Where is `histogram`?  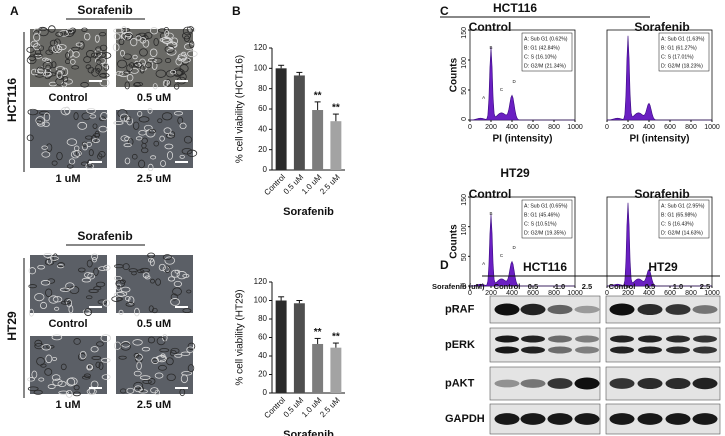 histogram is located at coordinates (522, 250).